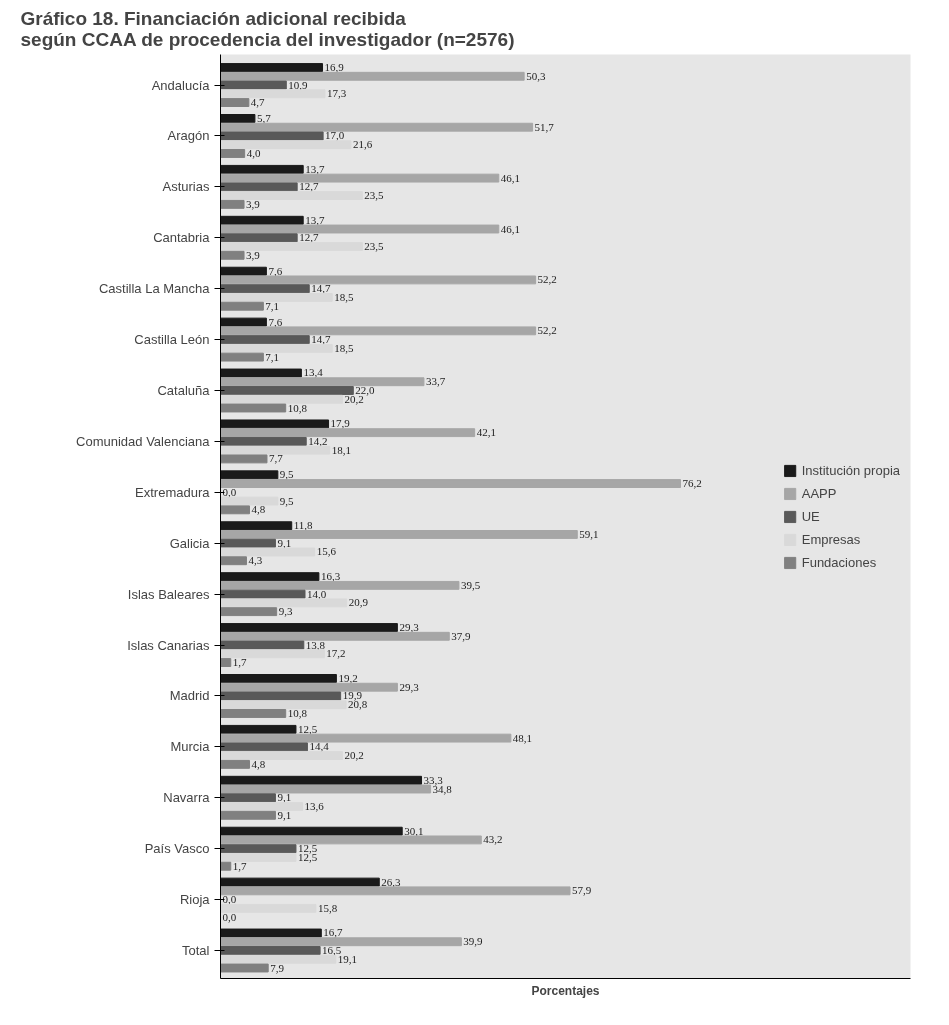  Describe the element at coordinates (184, 390) in the screenshot. I see `y-tick-label: Cataluña` at that location.